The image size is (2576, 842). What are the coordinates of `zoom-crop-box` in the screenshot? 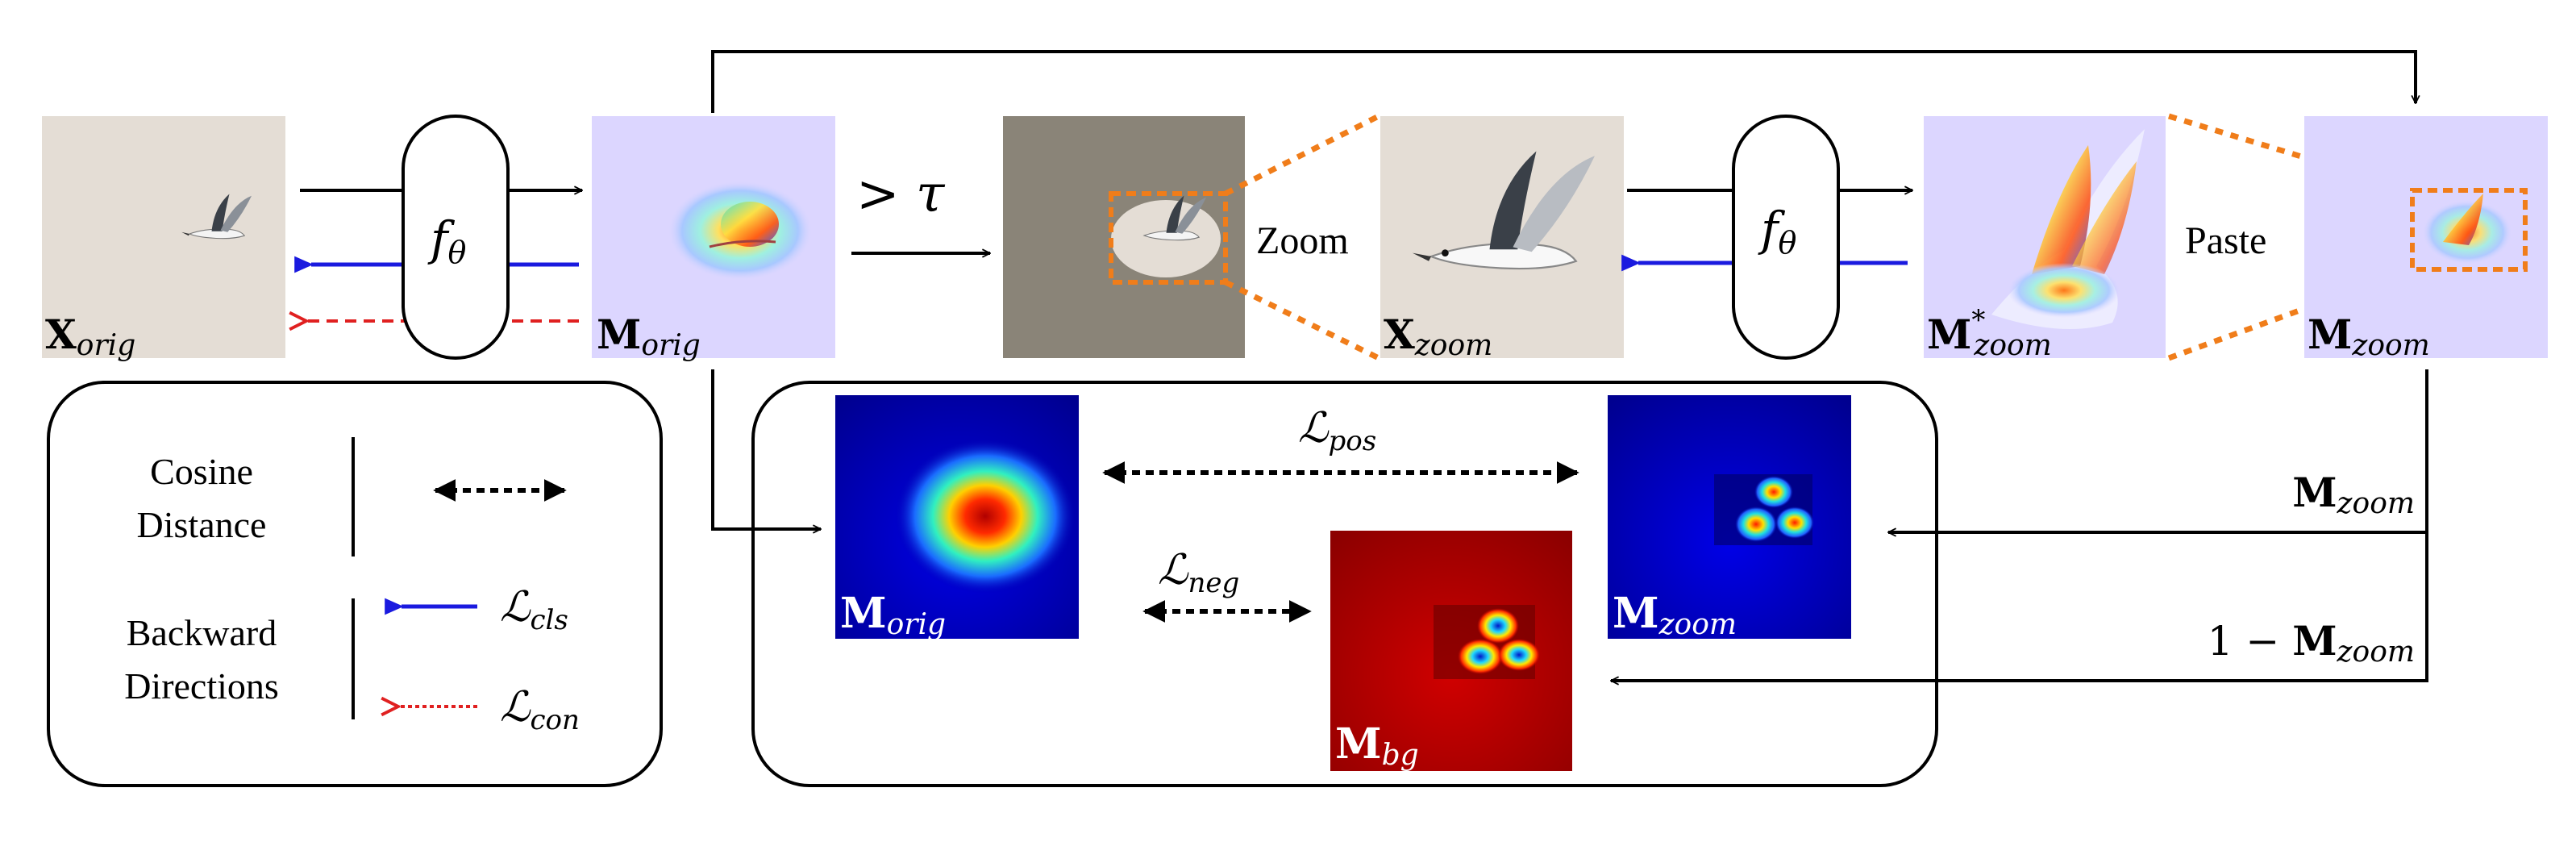 It's located at (1168, 238).